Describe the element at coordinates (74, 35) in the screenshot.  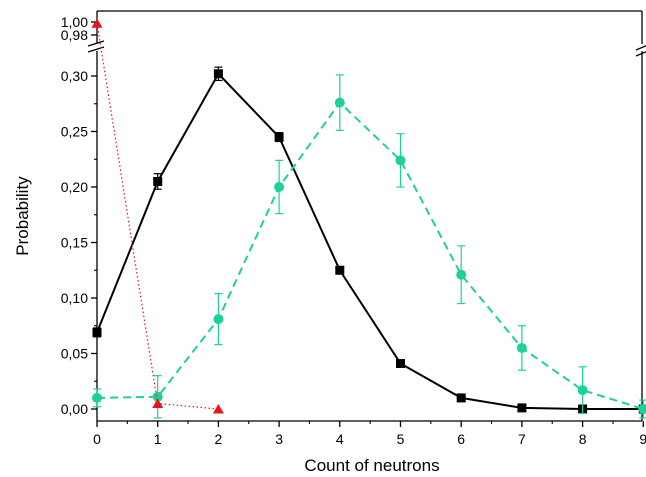
I see `y-tick-label-upper: 0,98` at that location.